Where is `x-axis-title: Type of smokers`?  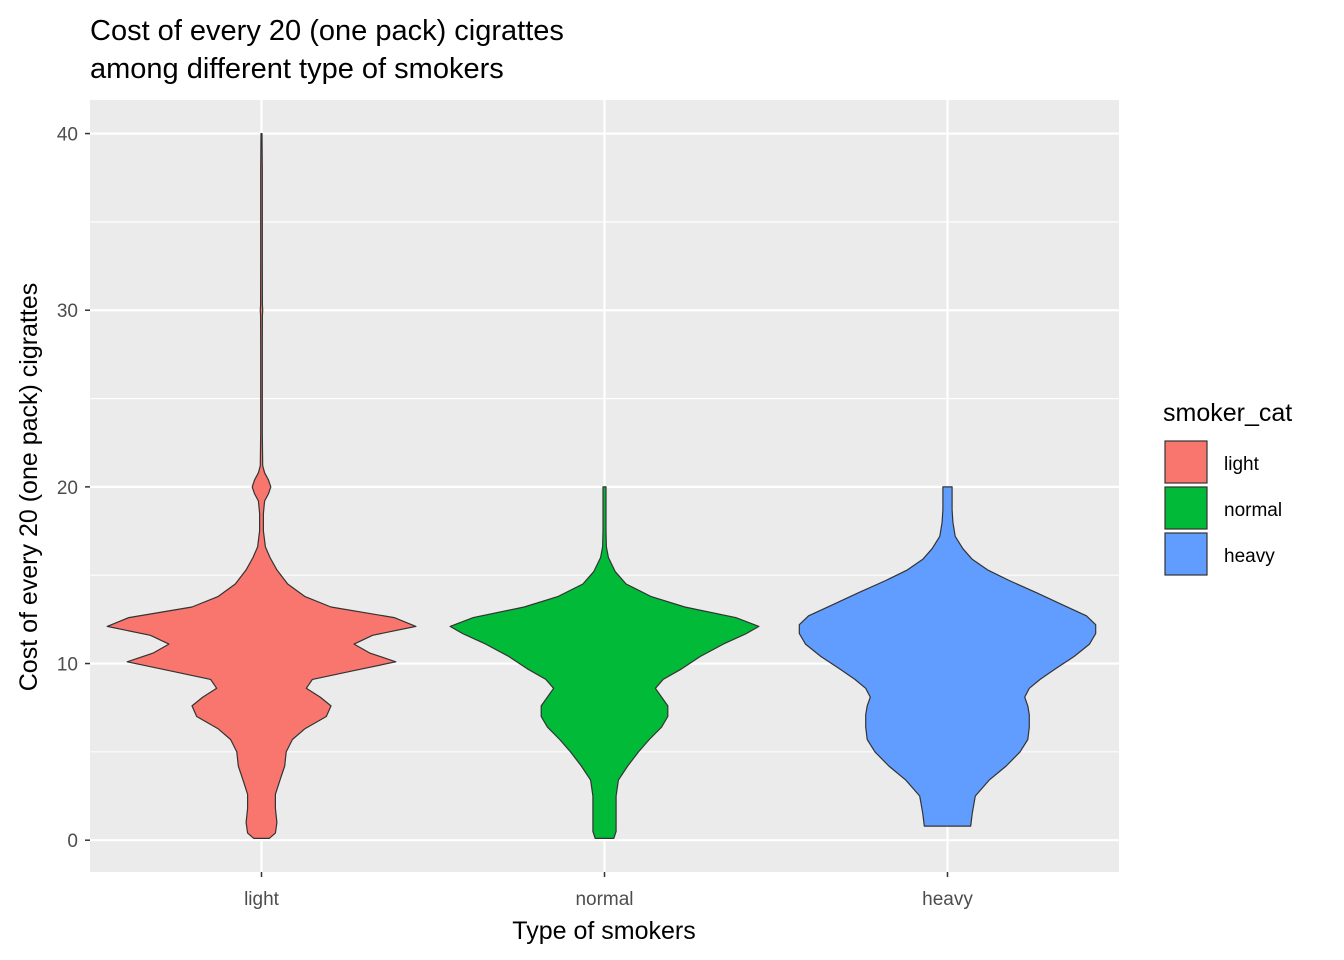 x-axis-title: Type of smokers is located at coordinates (603, 931).